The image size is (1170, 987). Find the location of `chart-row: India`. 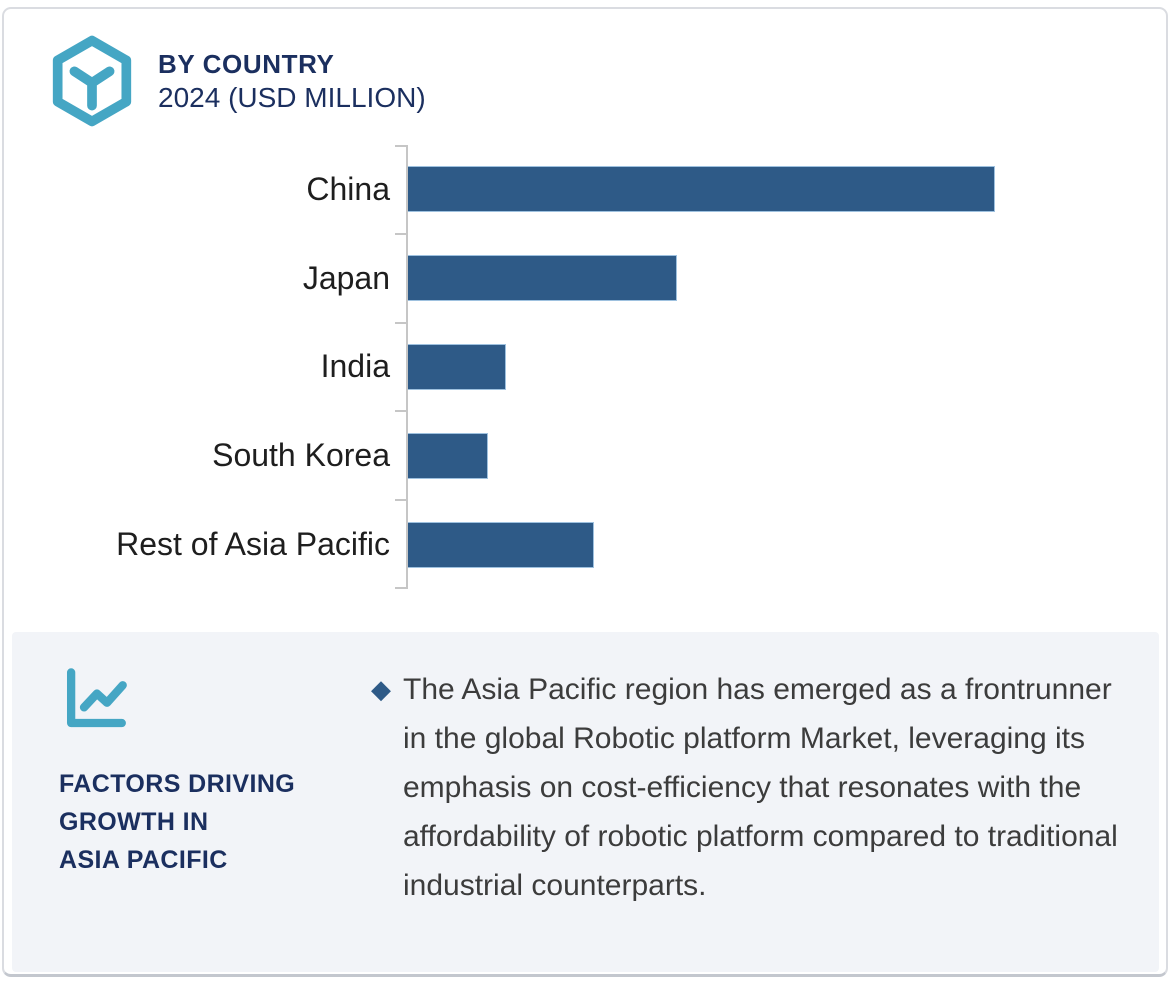

chart-row: India is located at coordinates (585, 367).